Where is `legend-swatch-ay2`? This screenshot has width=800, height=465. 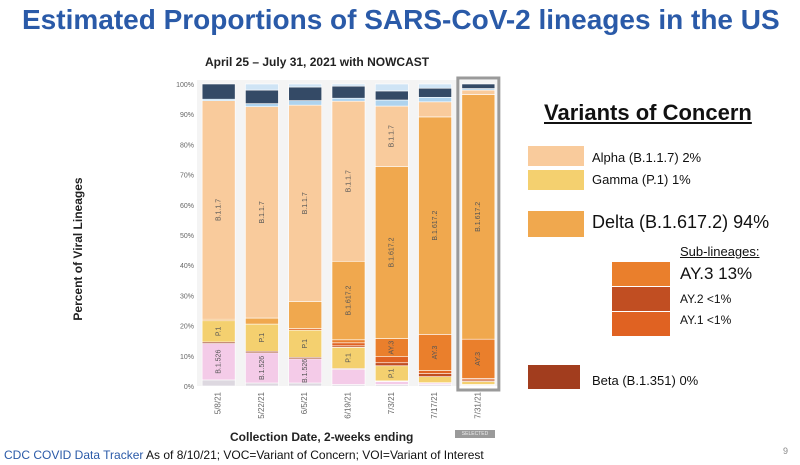 legend-swatch-ay2 is located at coordinates (641, 299).